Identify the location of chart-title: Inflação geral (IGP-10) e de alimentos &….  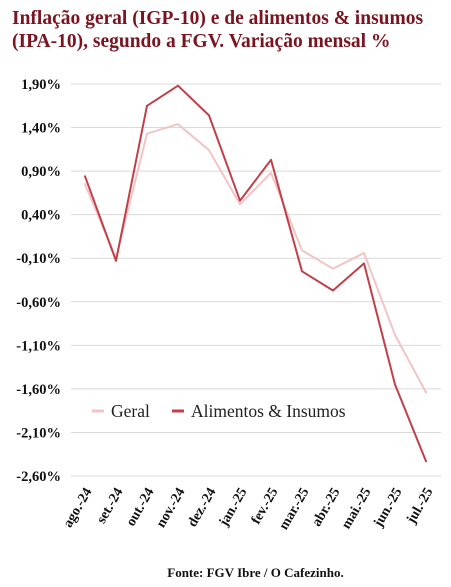
(218, 30).